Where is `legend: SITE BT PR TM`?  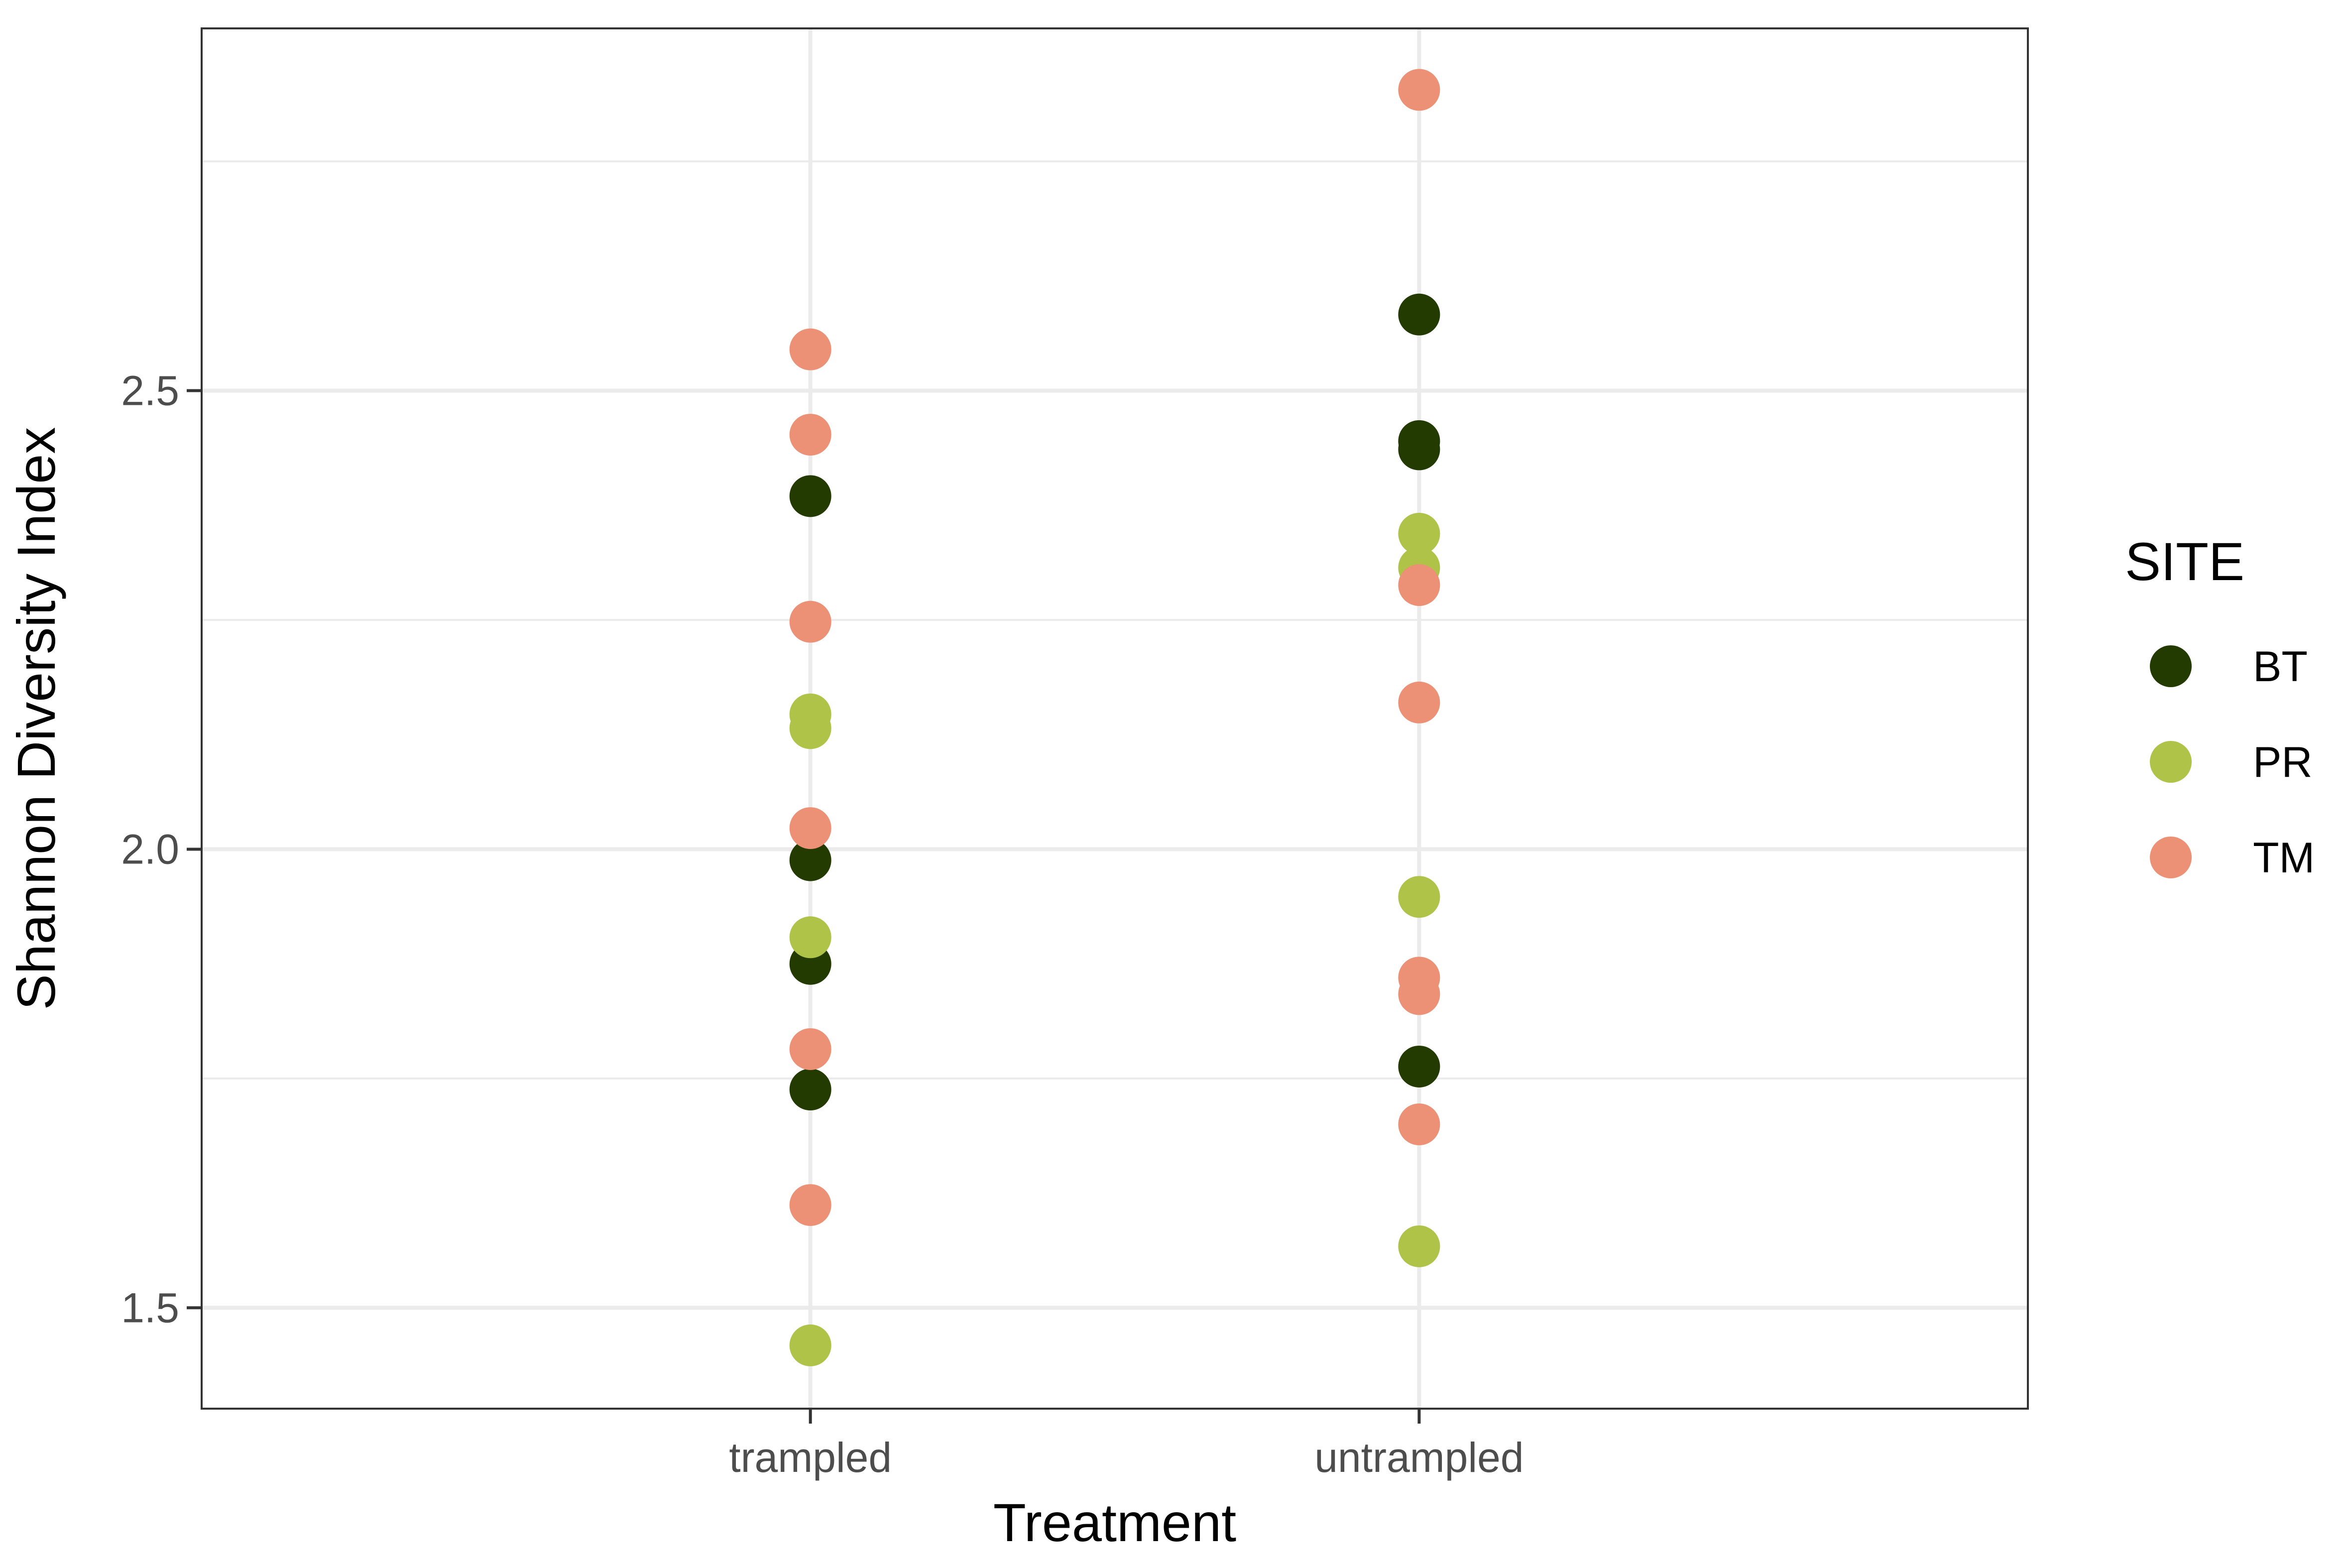
legend: SITE BT PR TM is located at coordinates (2220, 706).